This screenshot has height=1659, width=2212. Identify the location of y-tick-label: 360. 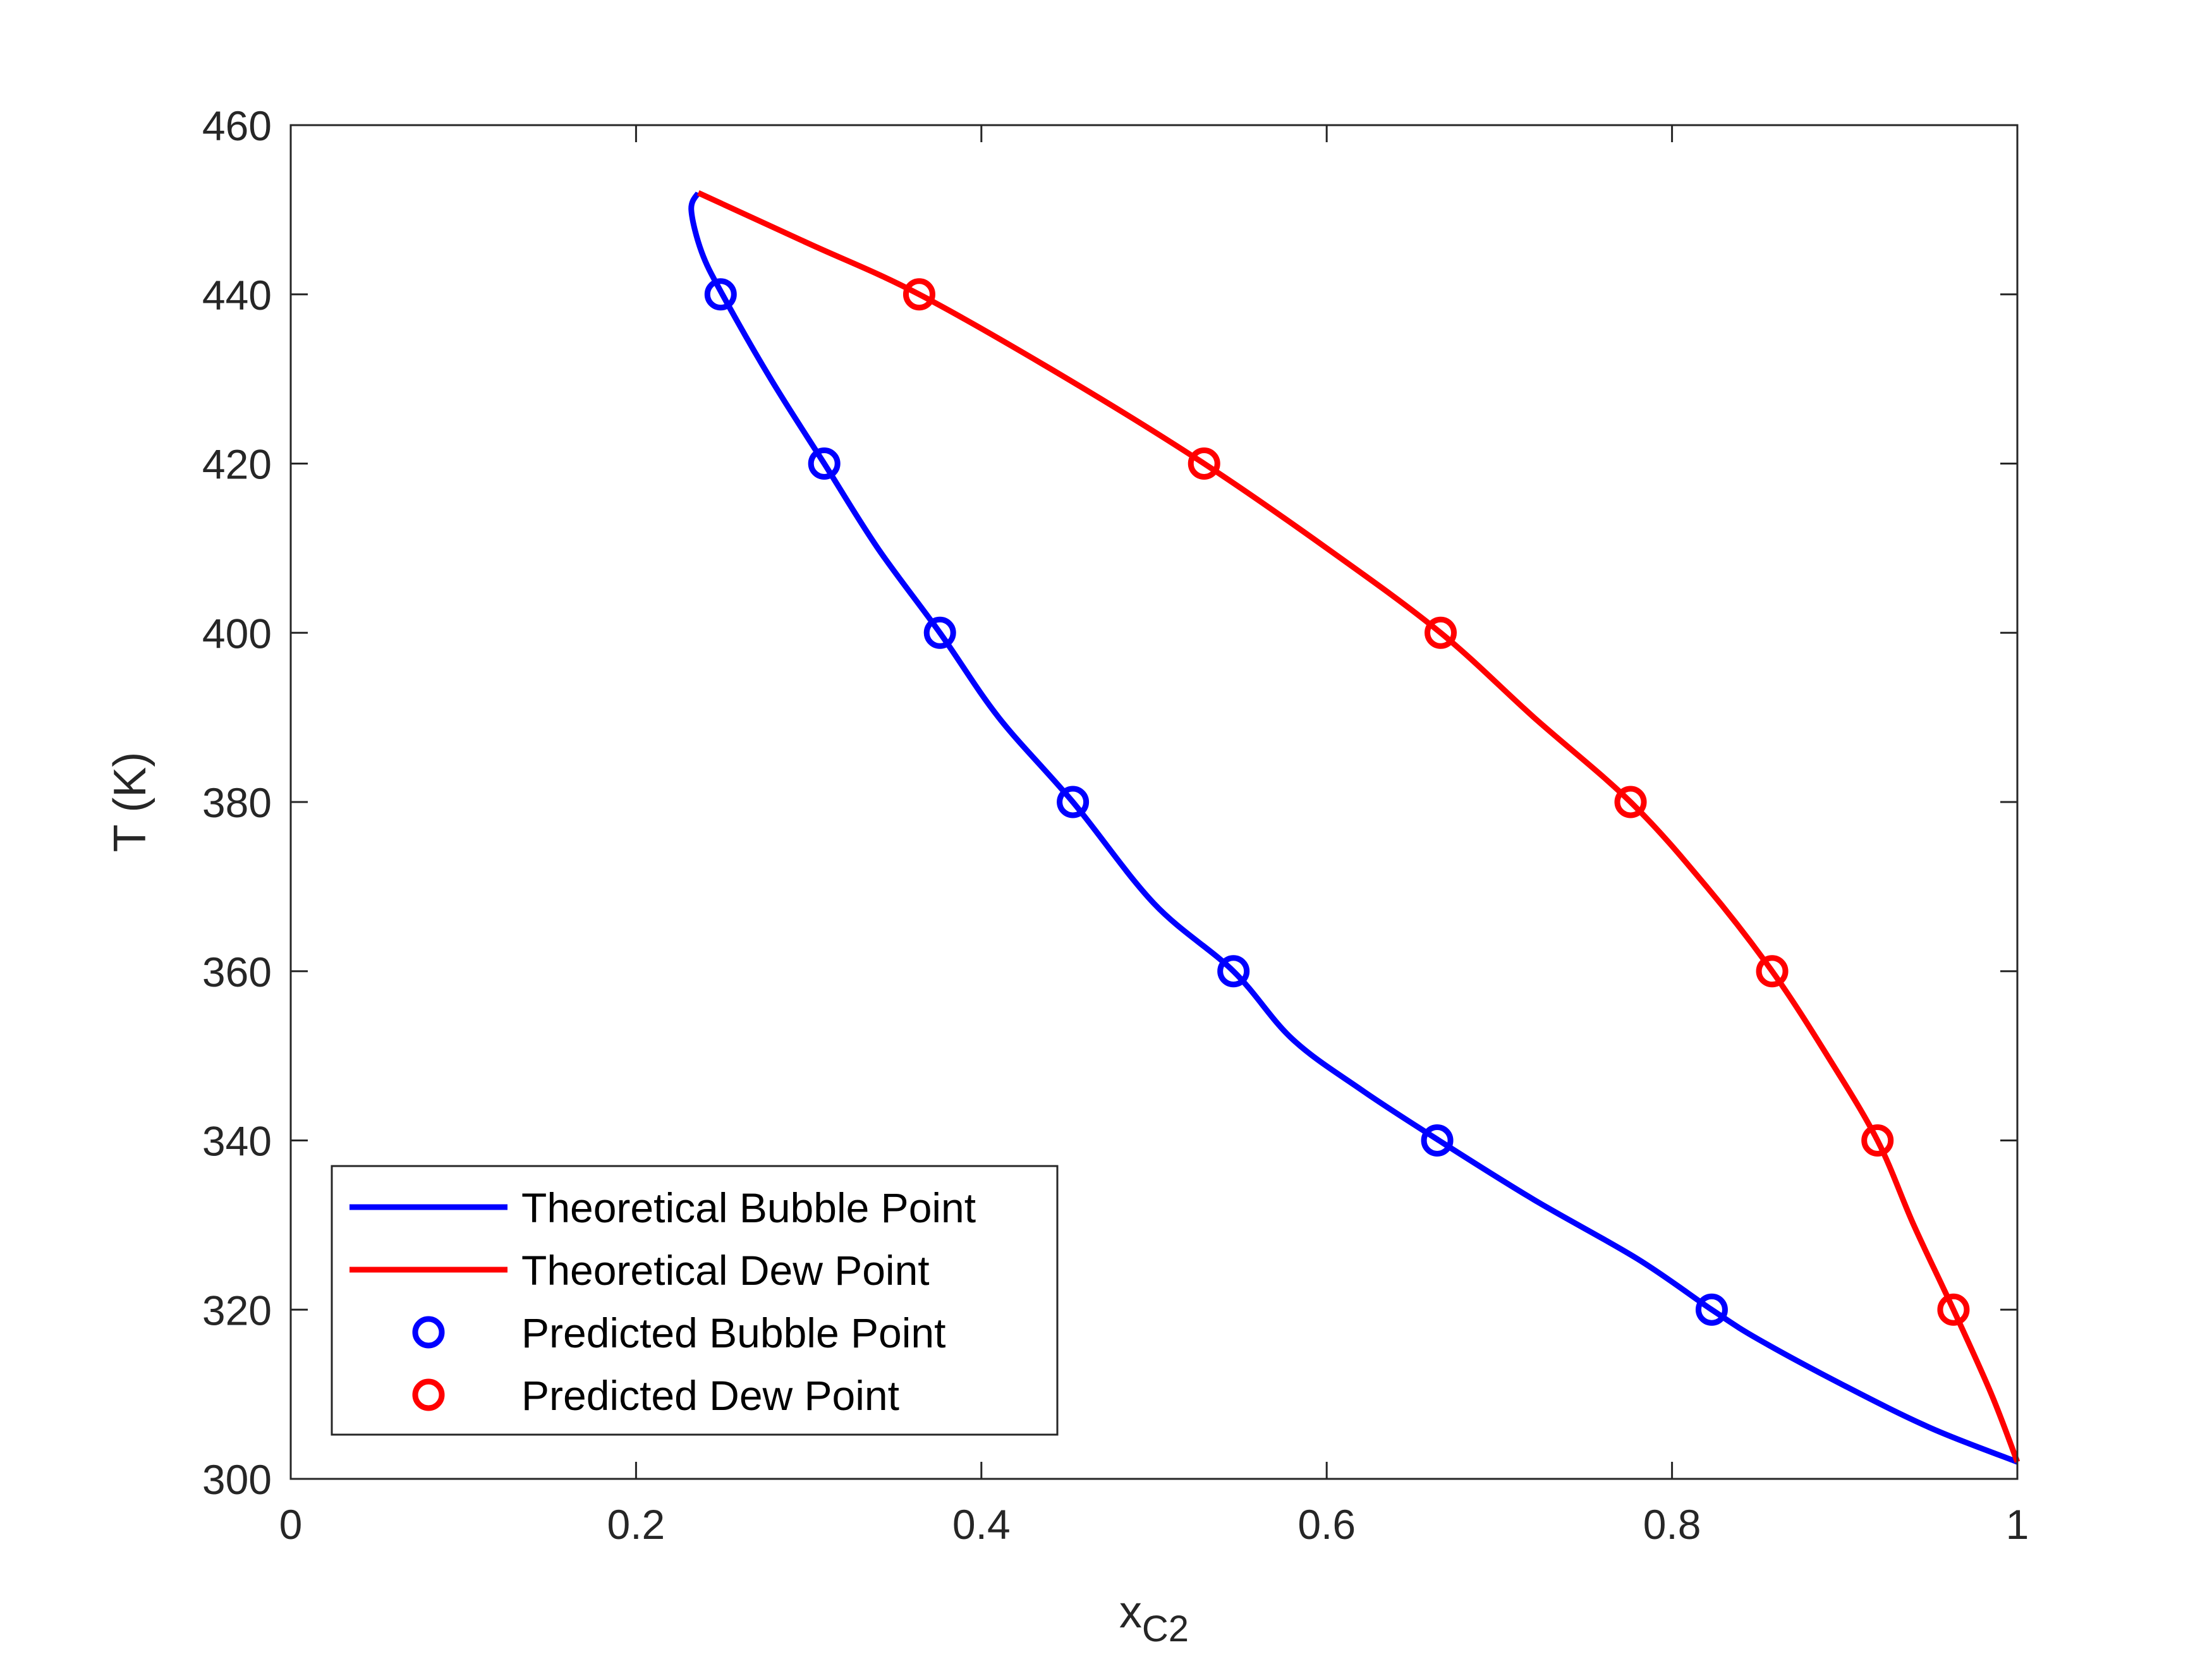
(237, 972).